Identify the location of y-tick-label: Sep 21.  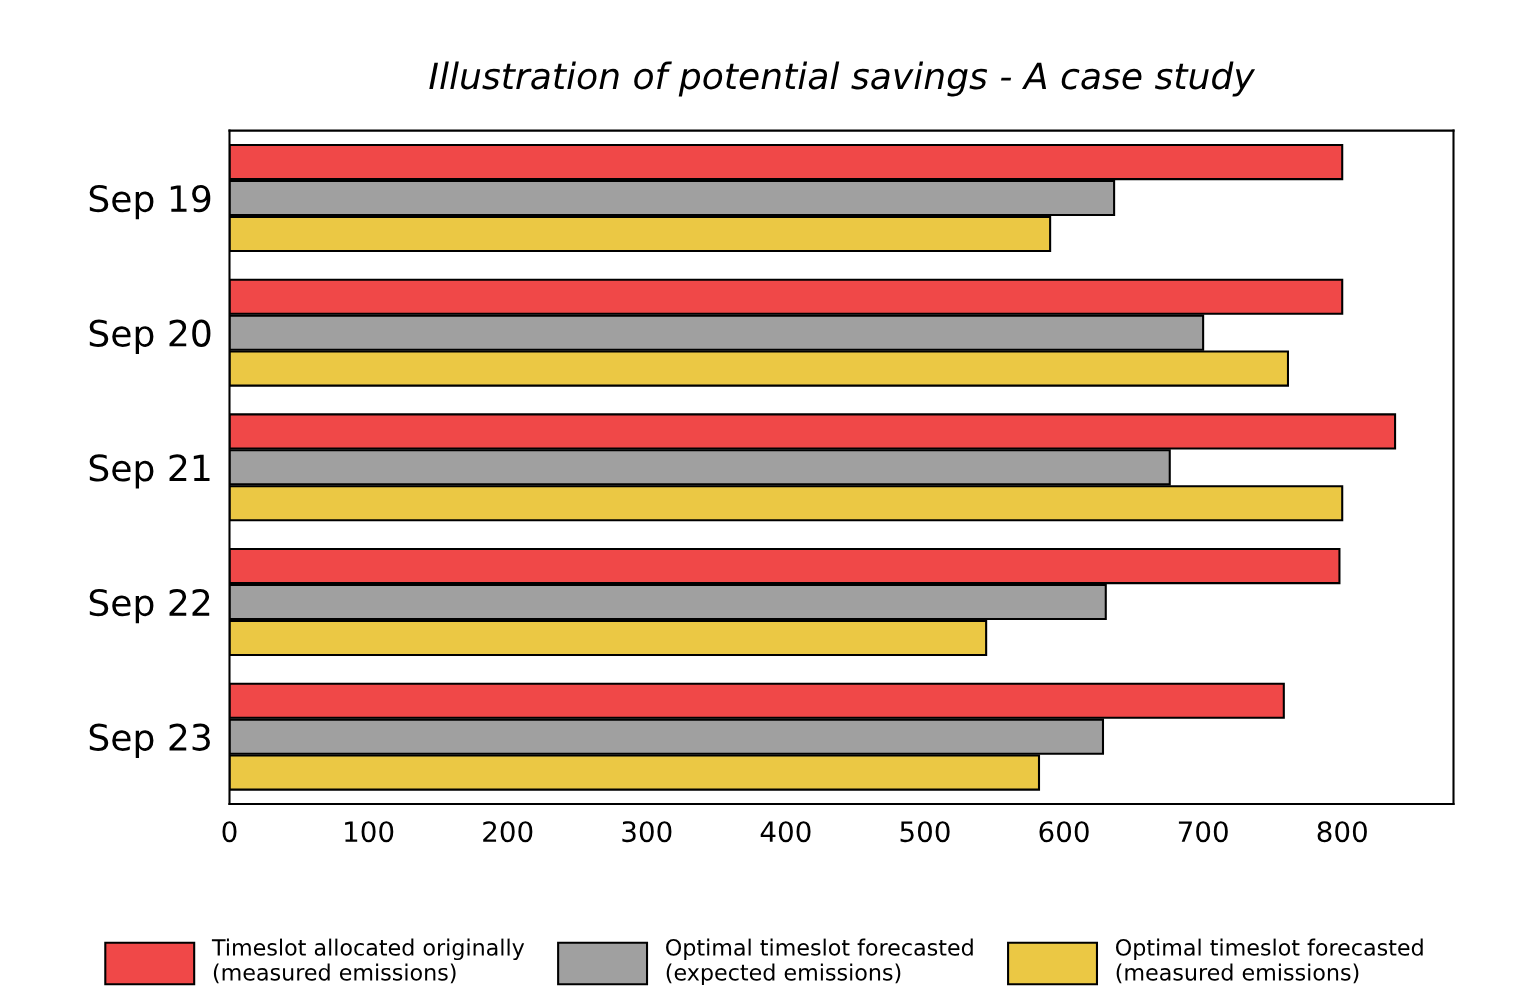
(149, 471).